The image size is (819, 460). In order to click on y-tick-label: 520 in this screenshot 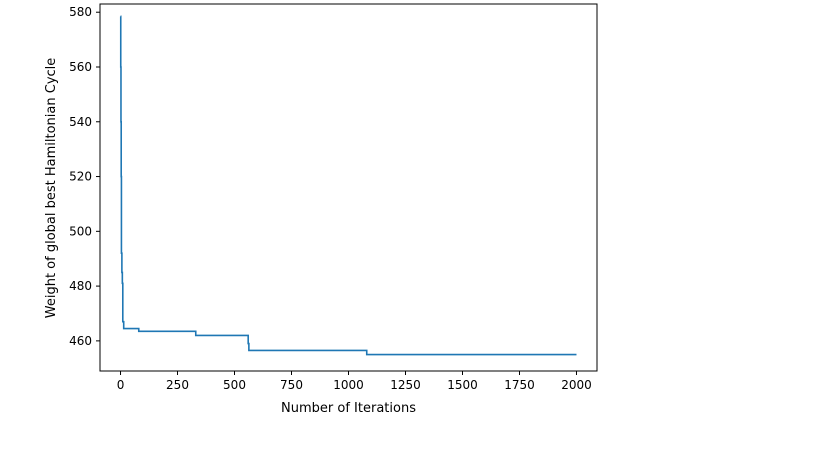, I will do `click(80, 177)`.